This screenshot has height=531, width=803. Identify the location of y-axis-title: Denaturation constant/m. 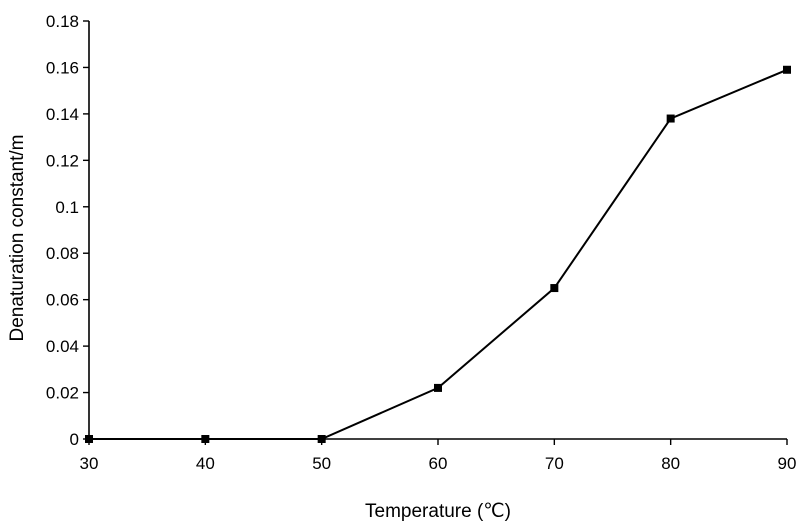
(17, 237).